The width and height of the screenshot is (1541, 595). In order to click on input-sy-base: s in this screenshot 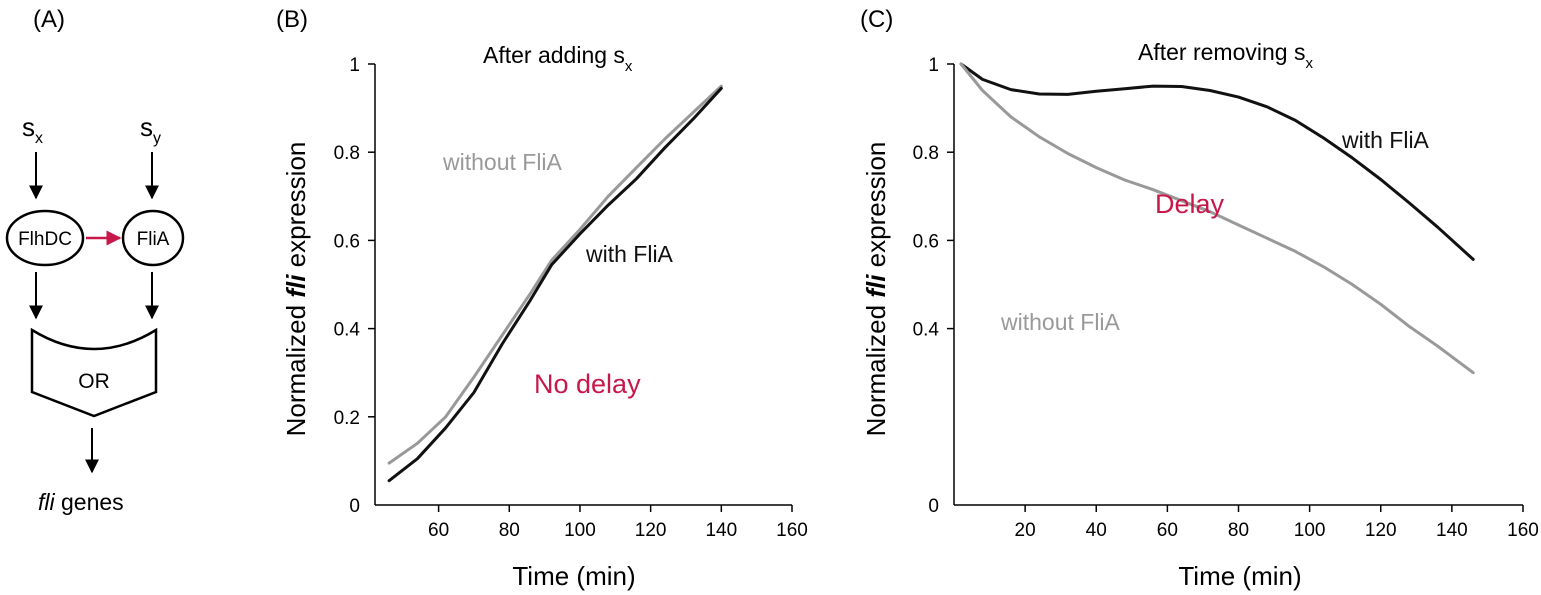, I will do `click(146, 127)`.